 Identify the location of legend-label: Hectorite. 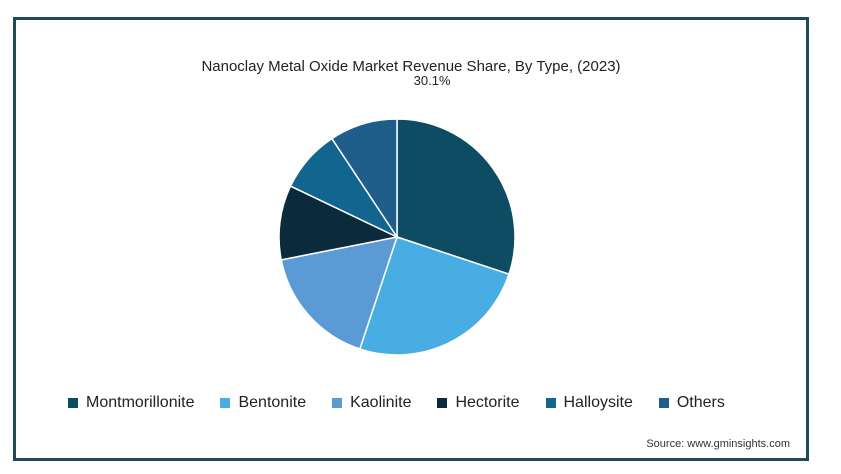
(487, 402).